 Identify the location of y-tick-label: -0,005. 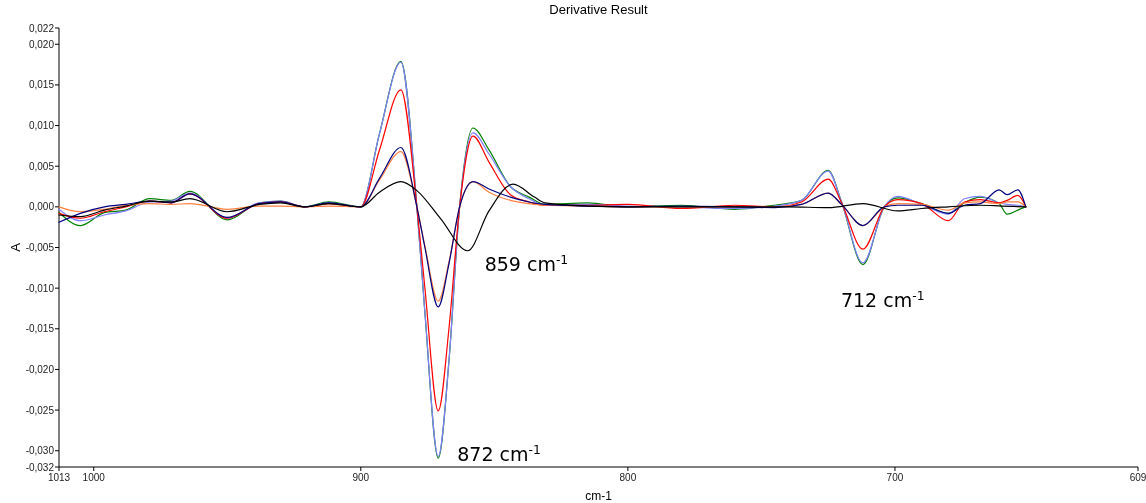
(40, 247).